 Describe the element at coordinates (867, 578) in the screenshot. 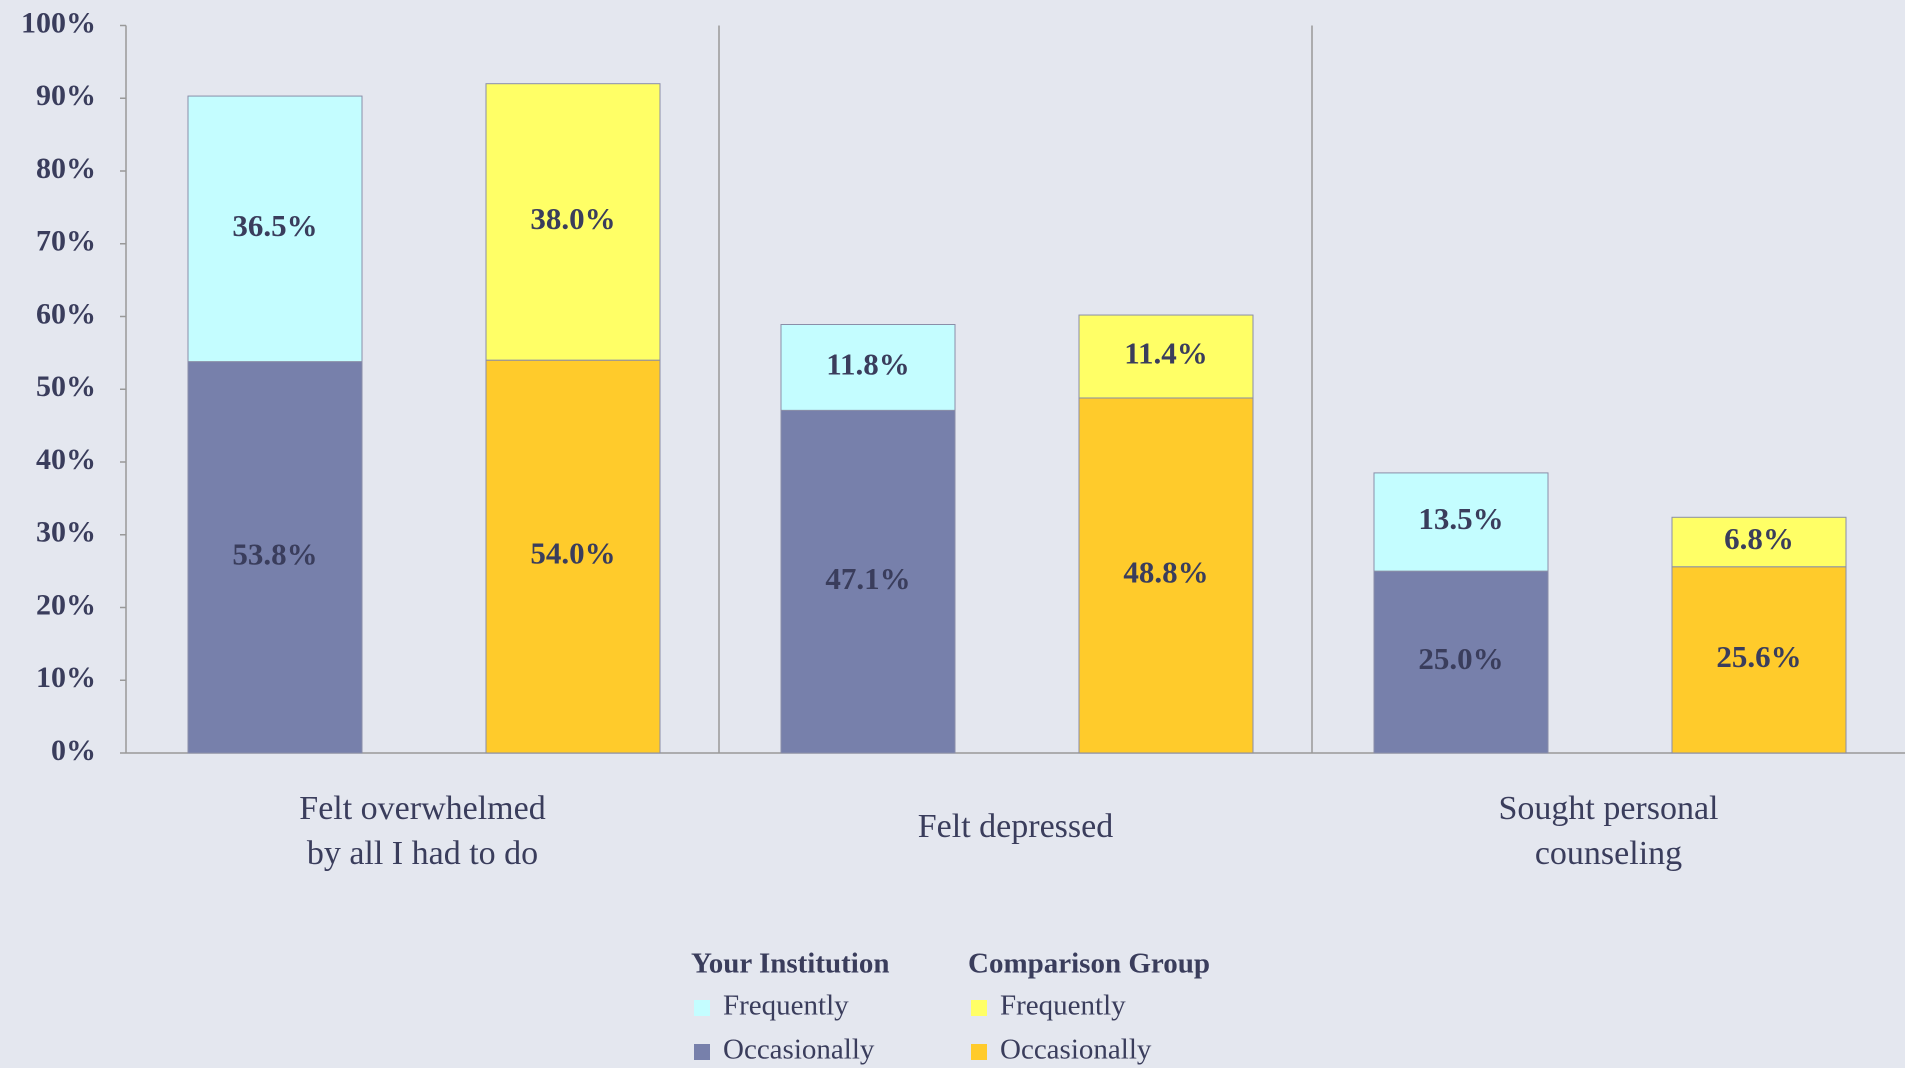

I see `data-label: 47.1%` at that location.